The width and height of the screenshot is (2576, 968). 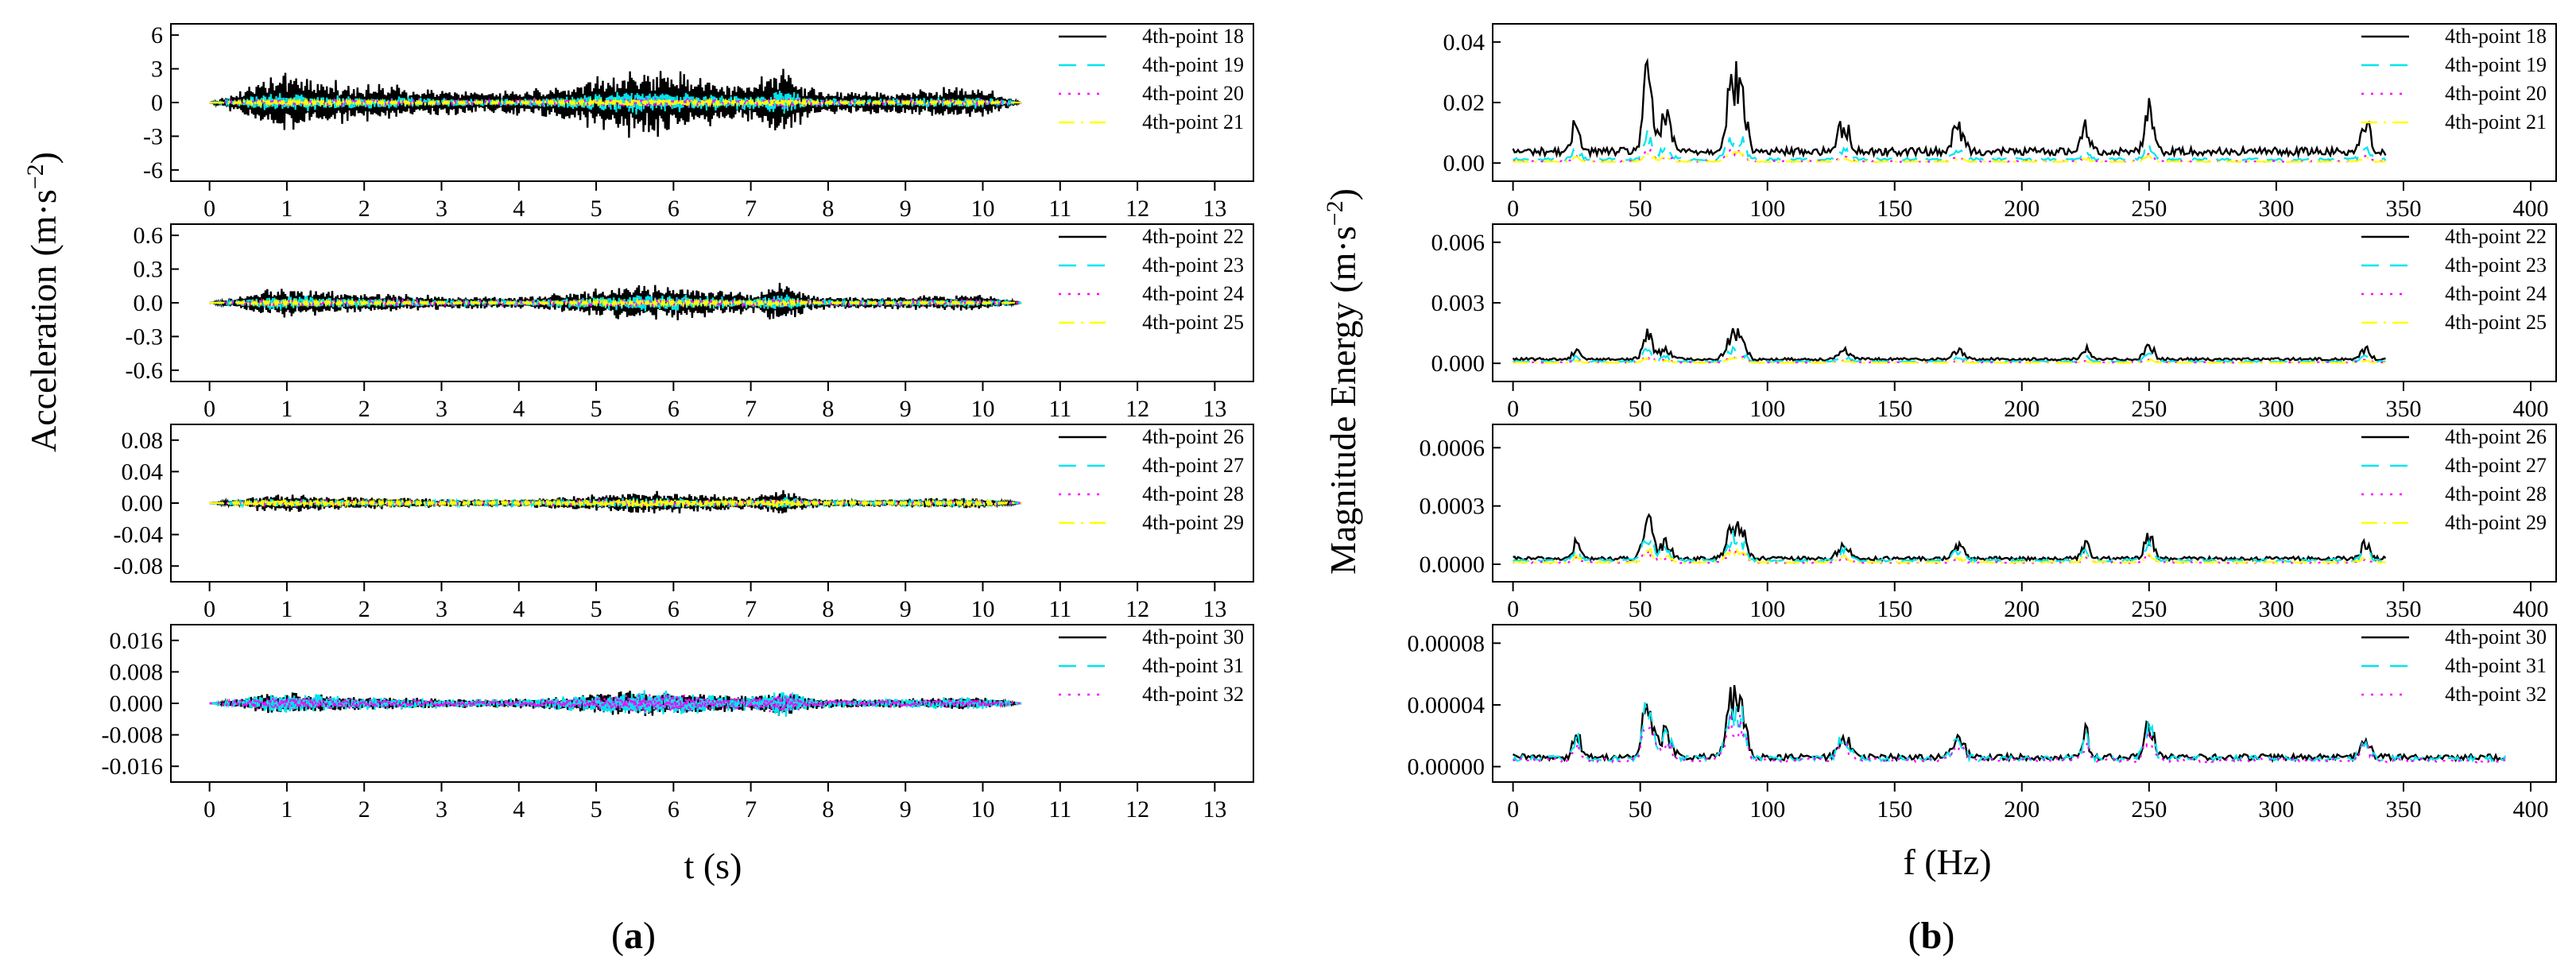 What do you see at coordinates (139, 566) in the screenshot?
I see `y-tick-label: -0.08` at bounding box center [139, 566].